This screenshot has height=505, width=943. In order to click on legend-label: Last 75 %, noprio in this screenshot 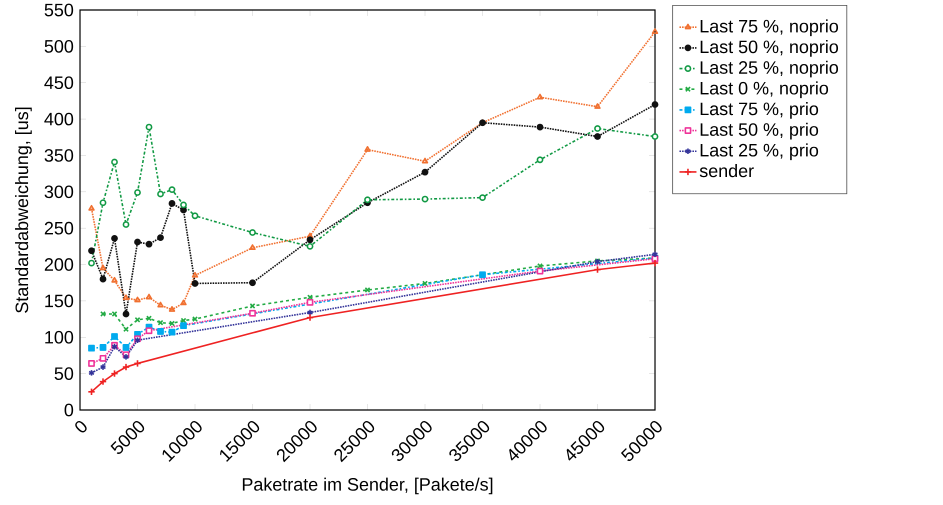, I will do `click(769, 27)`.